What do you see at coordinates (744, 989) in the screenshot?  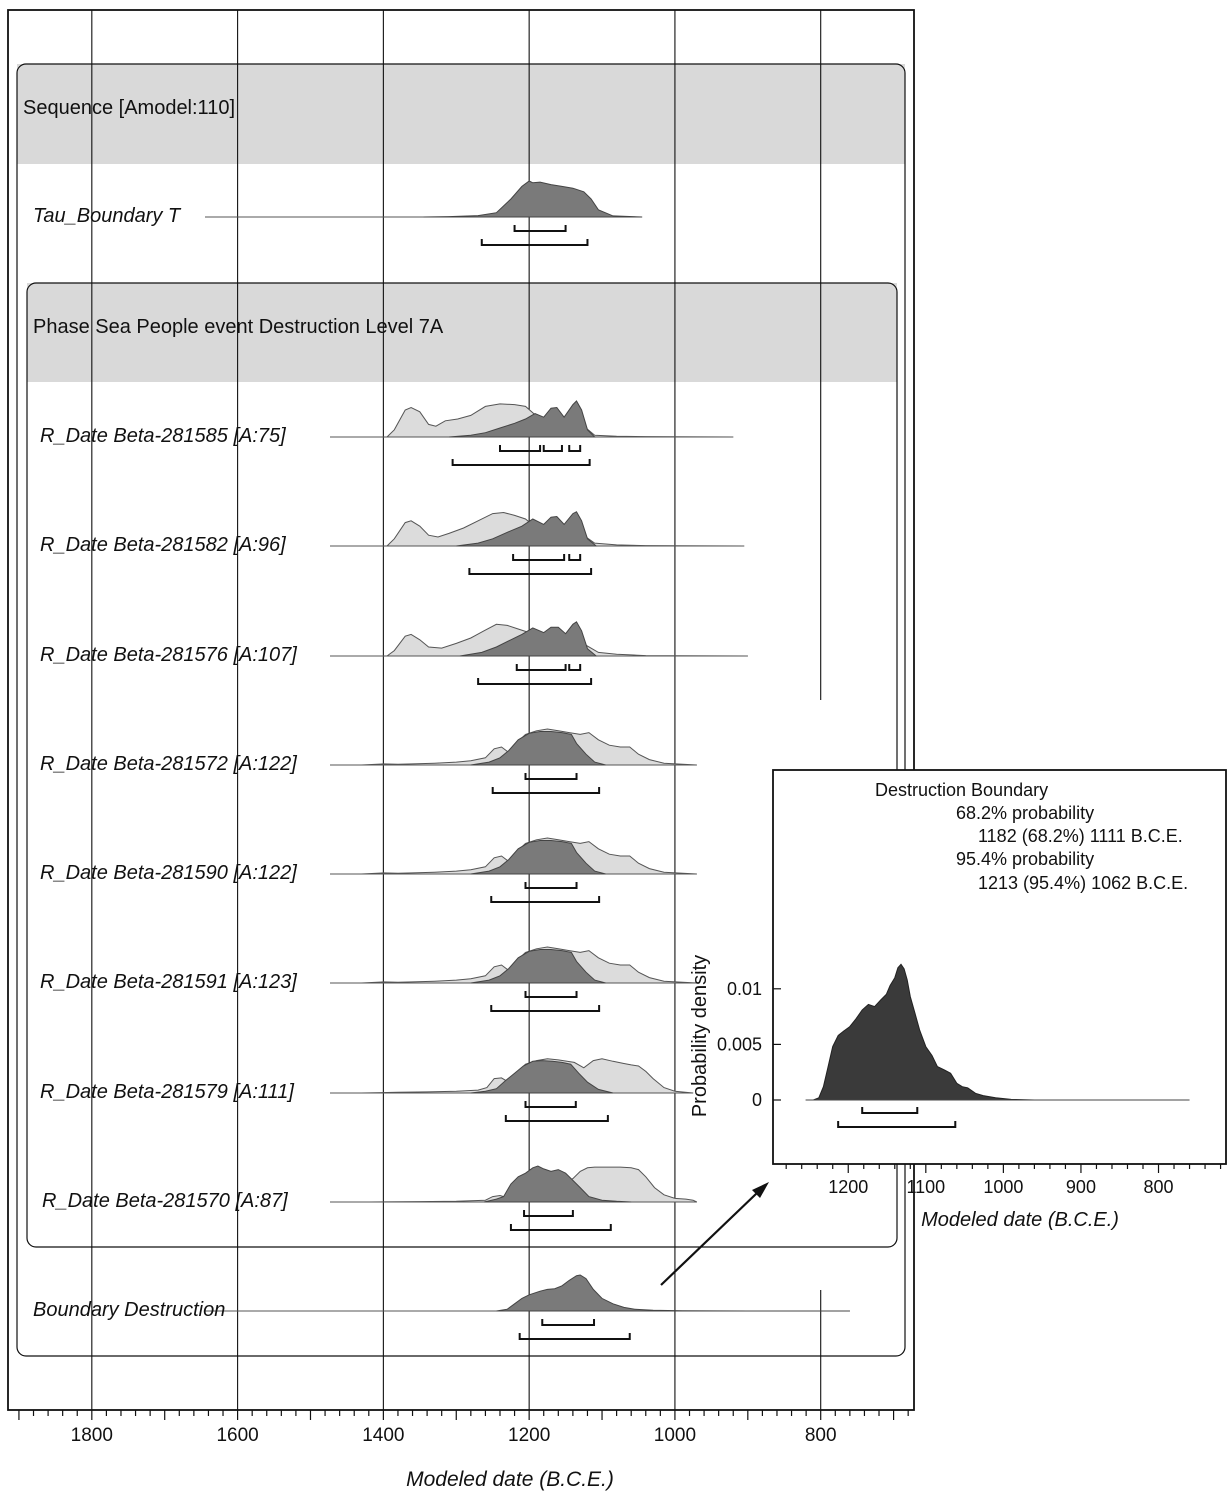 I see `inset-y-tick-label: 0.01` at bounding box center [744, 989].